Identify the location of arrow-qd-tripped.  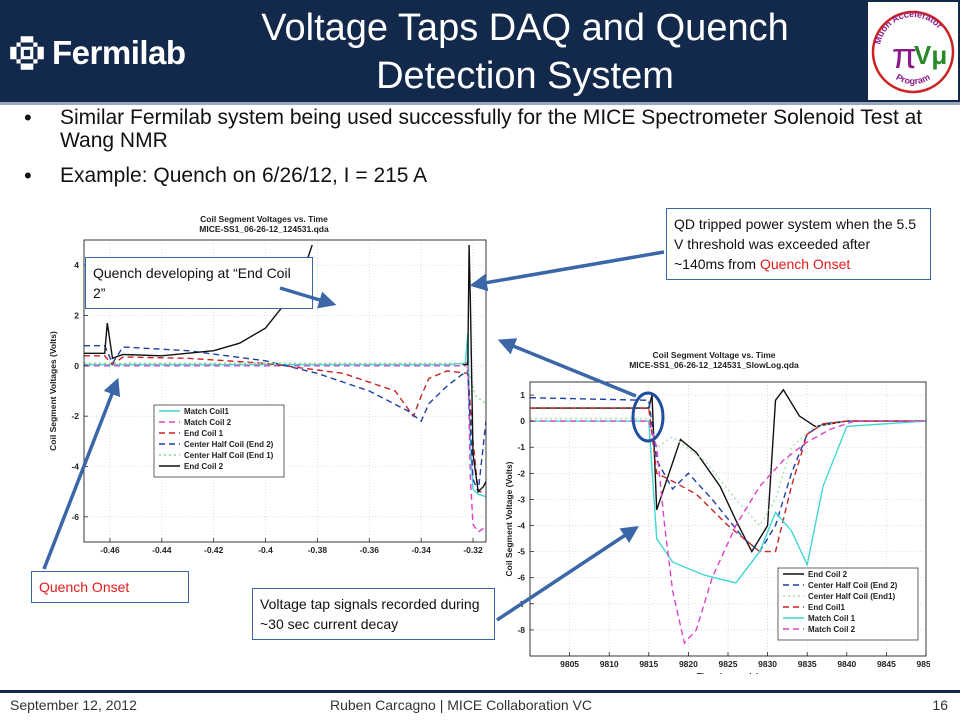
(567, 271).